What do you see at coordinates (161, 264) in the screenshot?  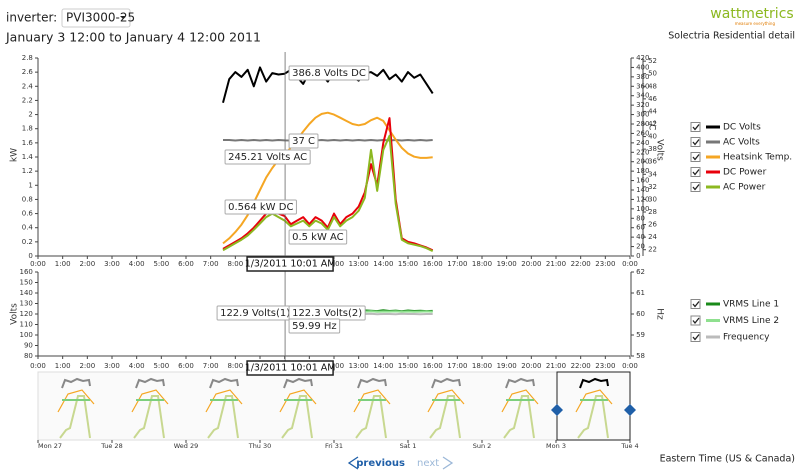 I see `x-tick-label: 5:00` at bounding box center [161, 264].